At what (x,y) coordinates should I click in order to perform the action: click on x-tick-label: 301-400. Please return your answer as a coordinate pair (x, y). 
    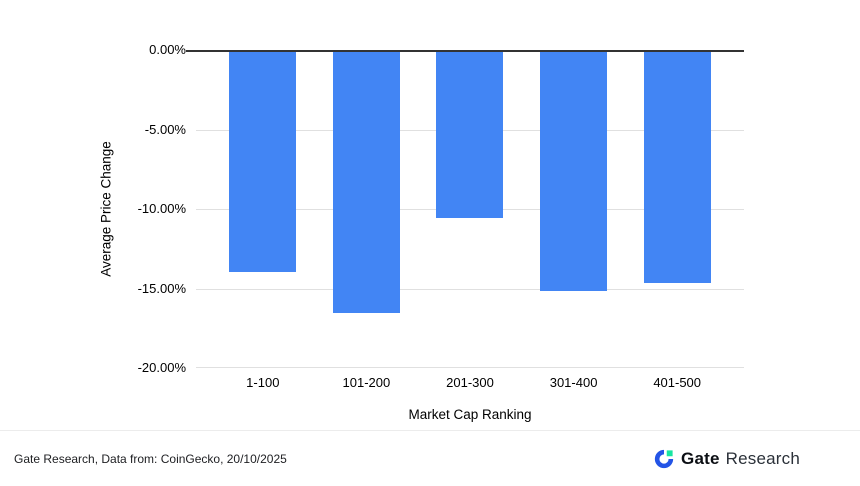
    Looking at the image, I should click on (573, 382).